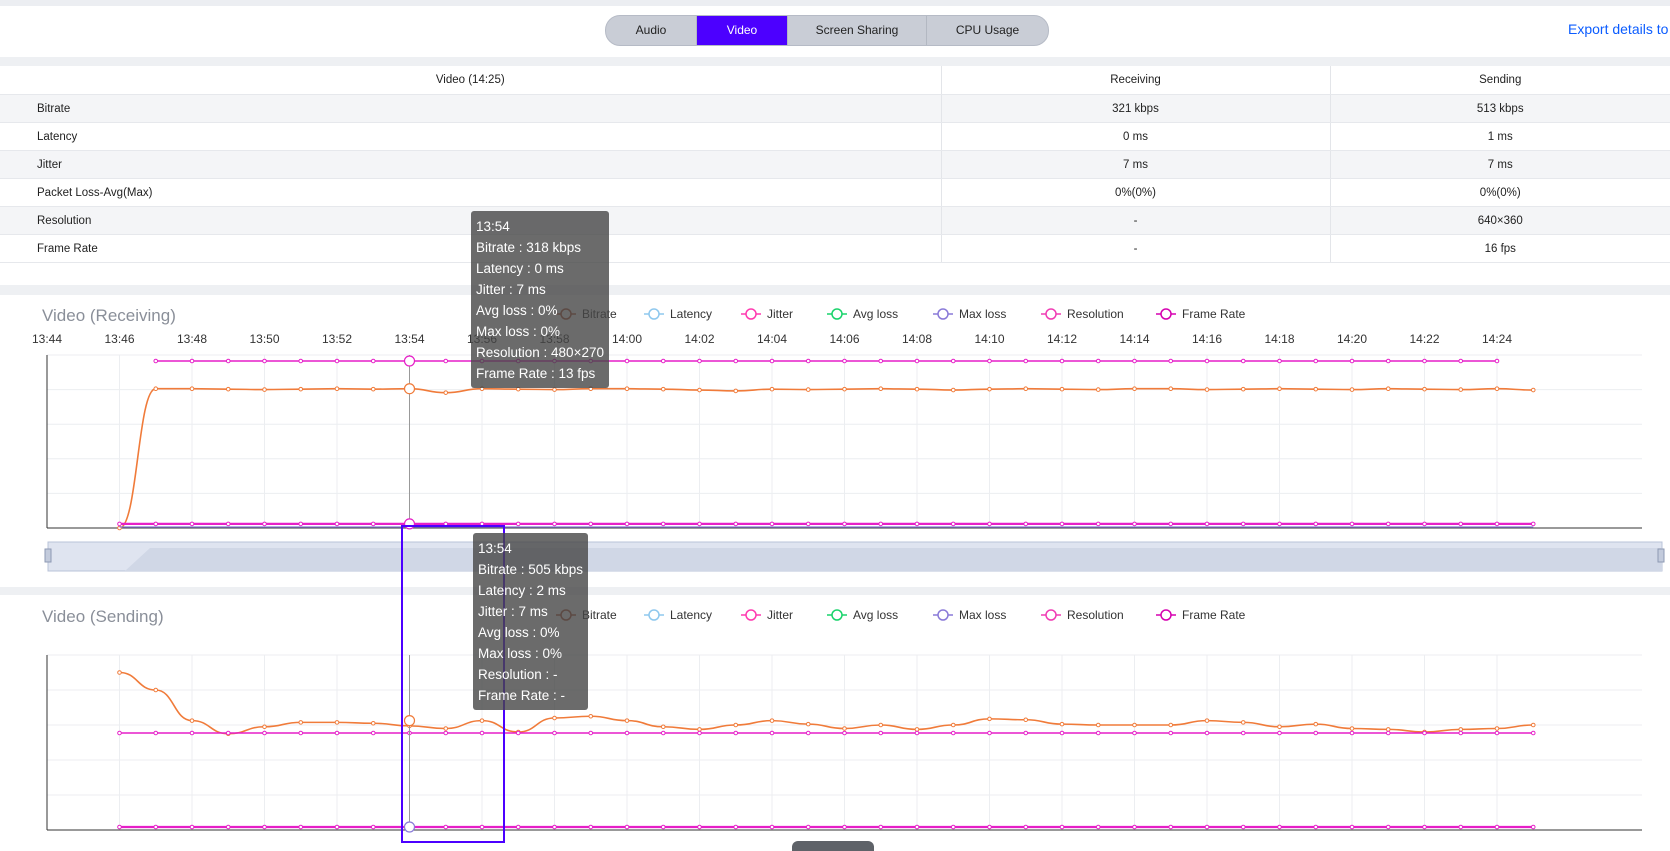 The width and height of the screenshot is (1670, 851). What do you see at coordinates (522, 695) in the screenshot?
I see `tooltip-line: Frame Rate : -` at bounding box center [522, 695].